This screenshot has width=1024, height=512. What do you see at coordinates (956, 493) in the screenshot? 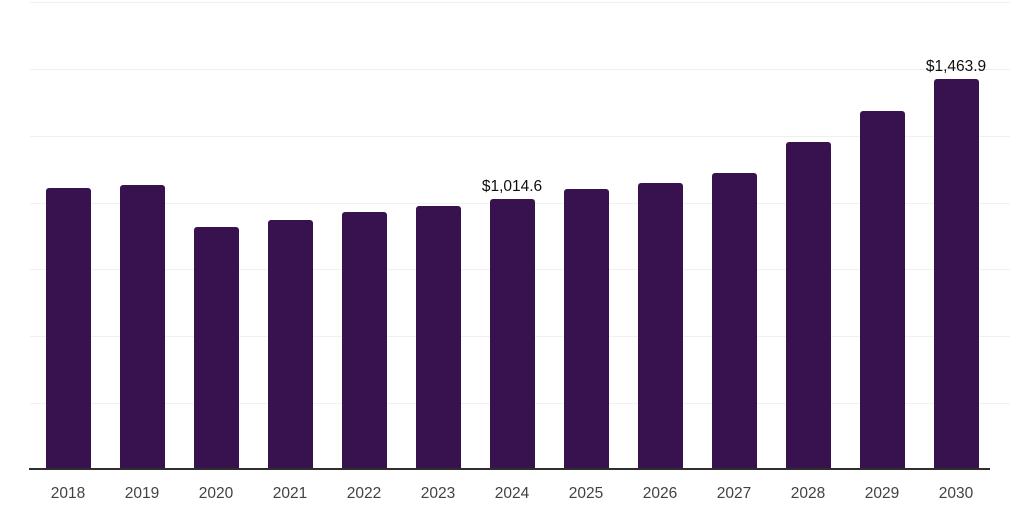
I see `x-tick-label-2030: 2030` at bounding box center [956, 493].